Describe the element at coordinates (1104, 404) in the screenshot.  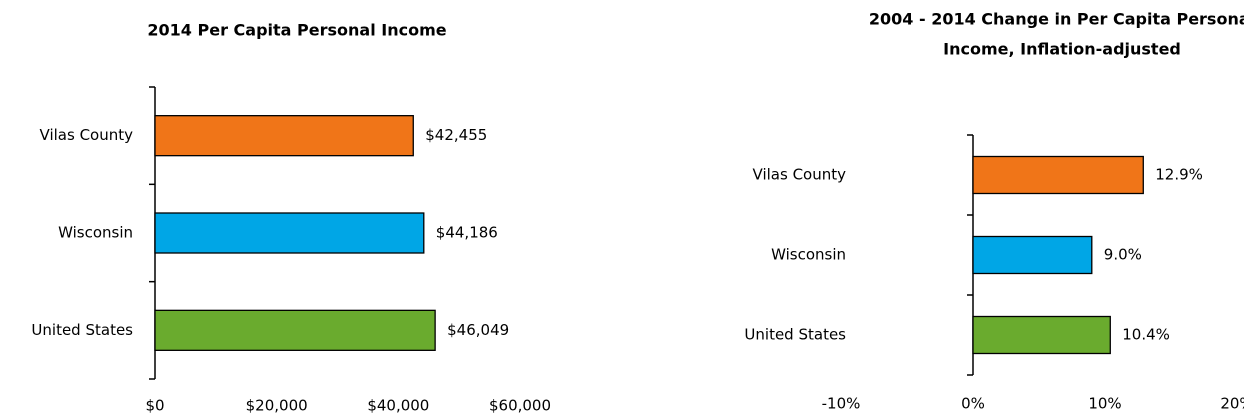
I see `x-tick-label: 10%` at that location.